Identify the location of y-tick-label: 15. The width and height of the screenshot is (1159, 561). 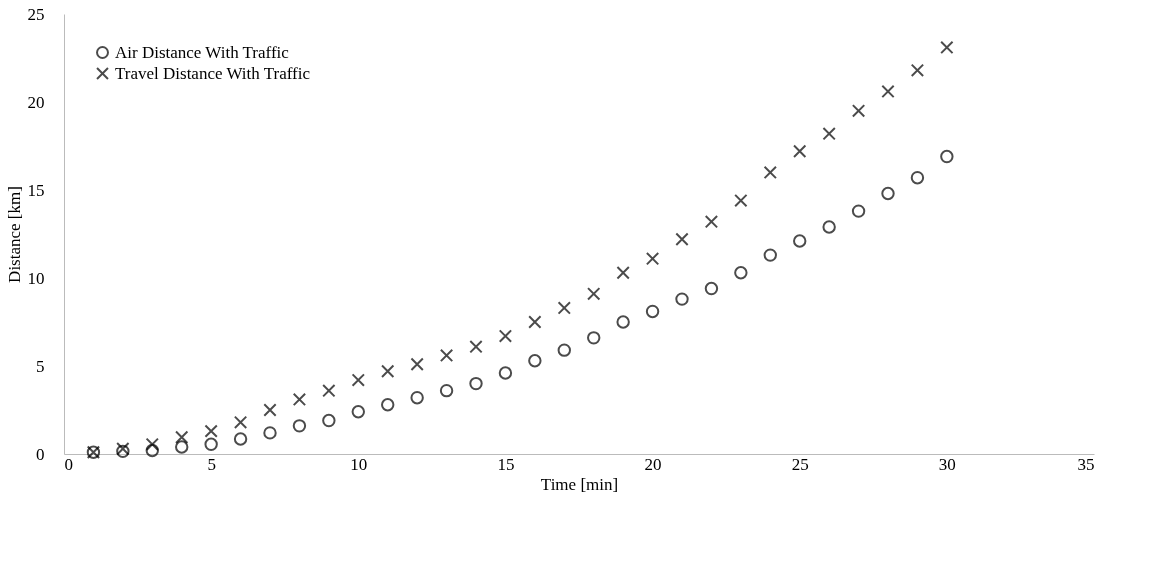
(36, 190).